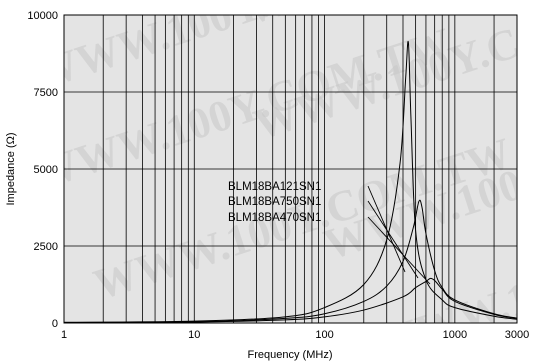  Describe the element at coordinates (194, 335) in the screenshot. I see `x-tick-label: 10` at that location.